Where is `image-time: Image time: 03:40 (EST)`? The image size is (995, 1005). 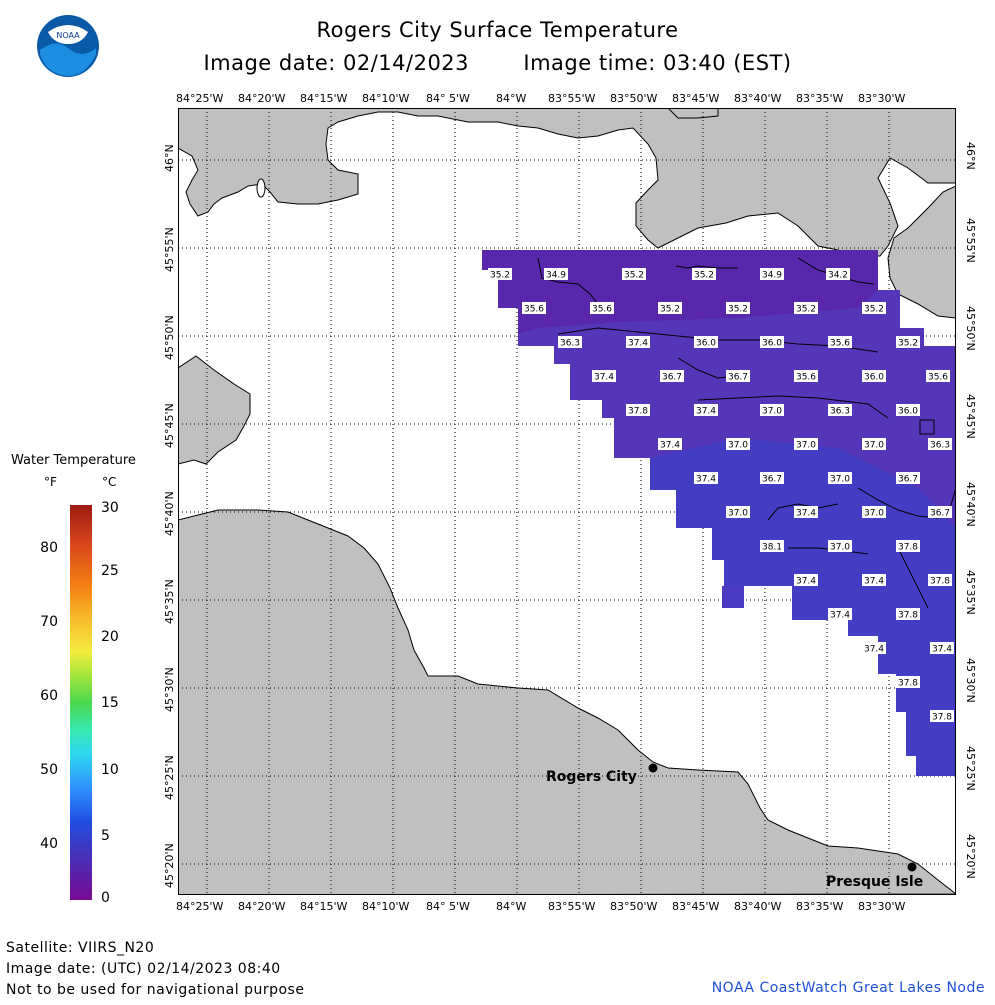 image-time: Image time: 03:40 (EST) is located at coordinates (657, 63).